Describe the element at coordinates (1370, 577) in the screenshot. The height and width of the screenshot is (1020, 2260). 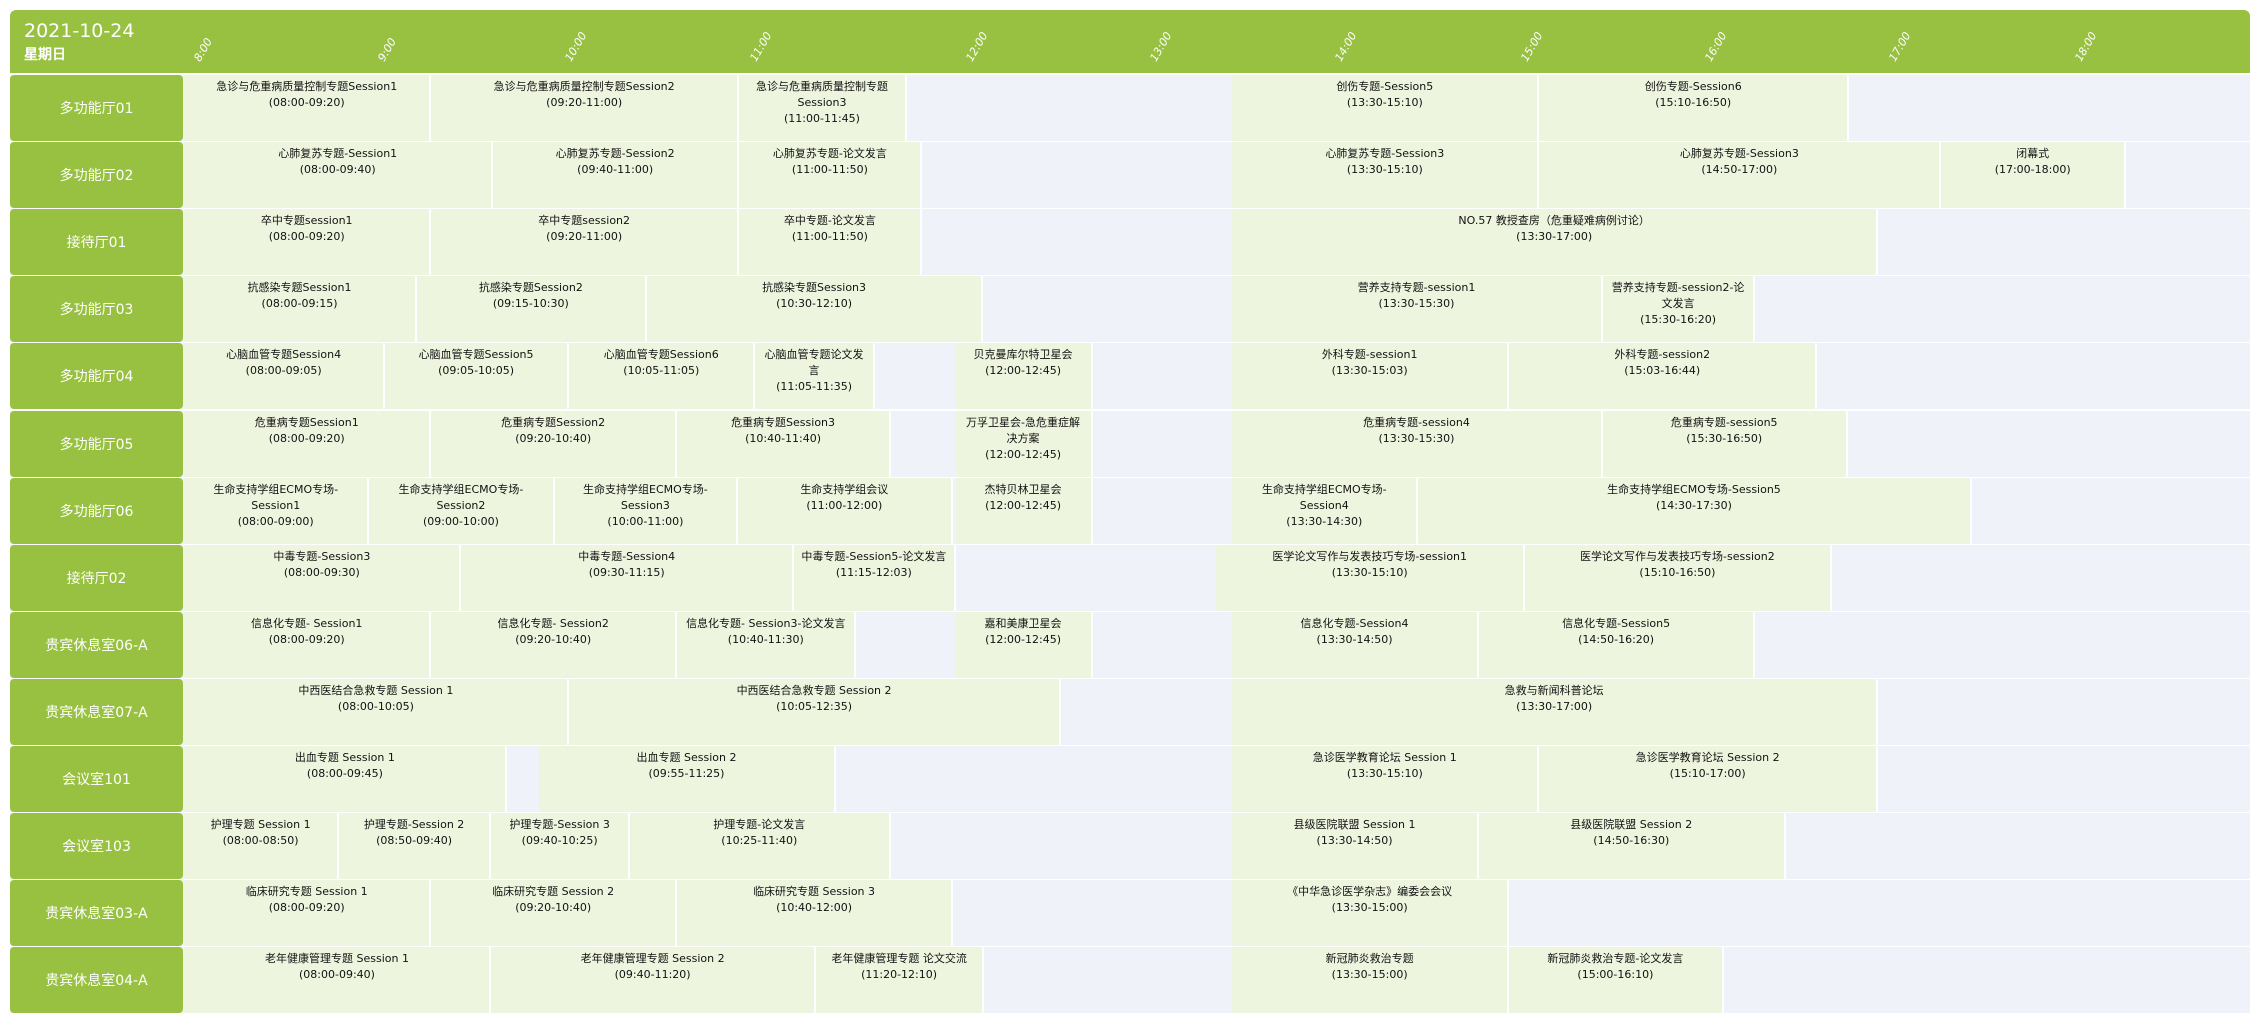
I see `session-cell: 医学论文写作与发表技巧专场-session1 (13:30-15:10)` at that location.